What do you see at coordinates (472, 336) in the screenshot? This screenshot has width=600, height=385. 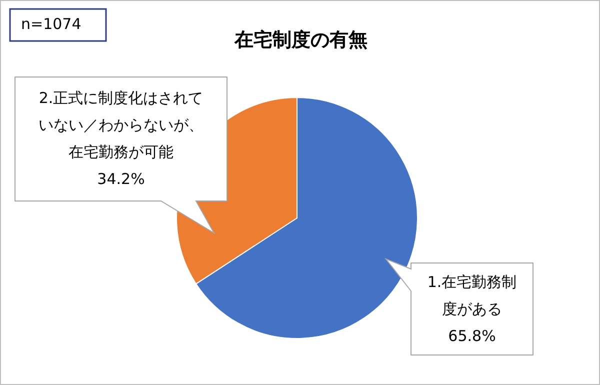 I see `data-label: 65.8%` at bounding box center [472, 336].